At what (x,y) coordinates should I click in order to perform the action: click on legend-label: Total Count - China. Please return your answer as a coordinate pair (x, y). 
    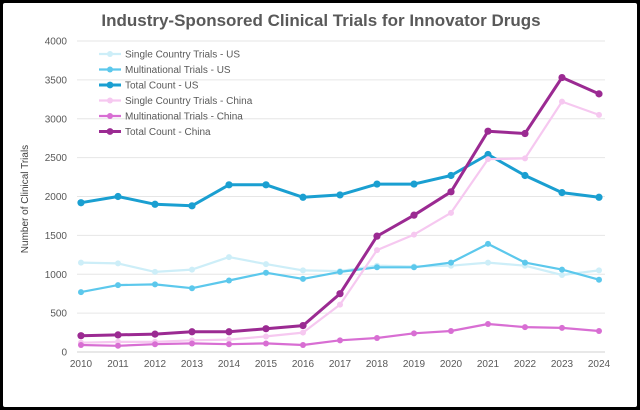
    Looking at the image, I should click on (168, 132).